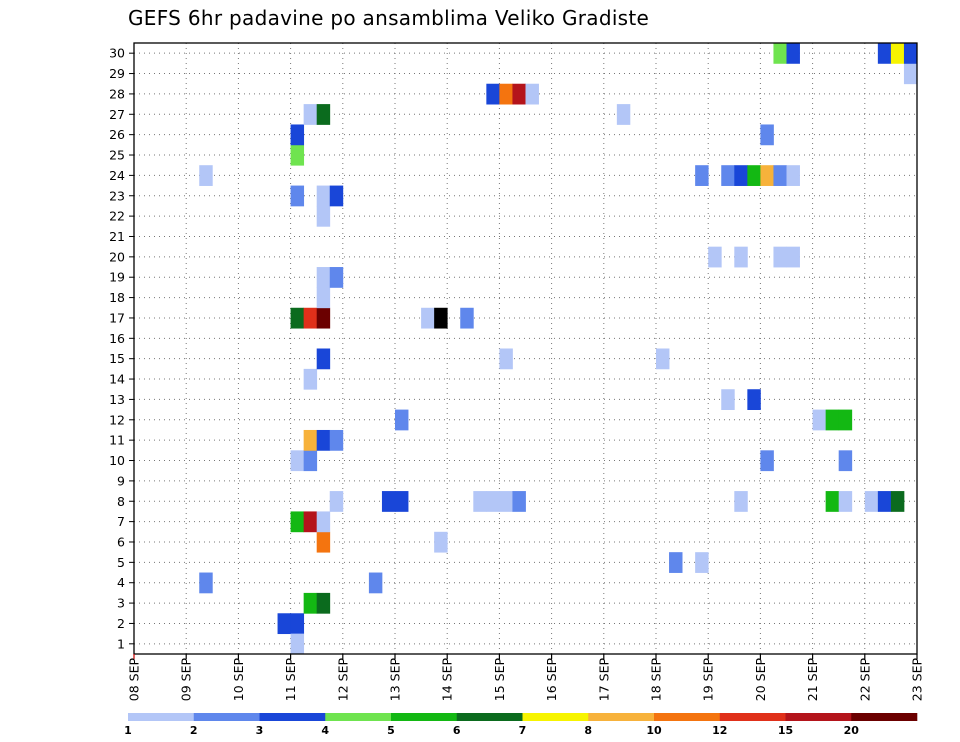 This screenshot has height=742, width=960. Describe the element at coordinates (134, 680) in the screenshot. I see `x-tick-label: 08 SEP` at that location.